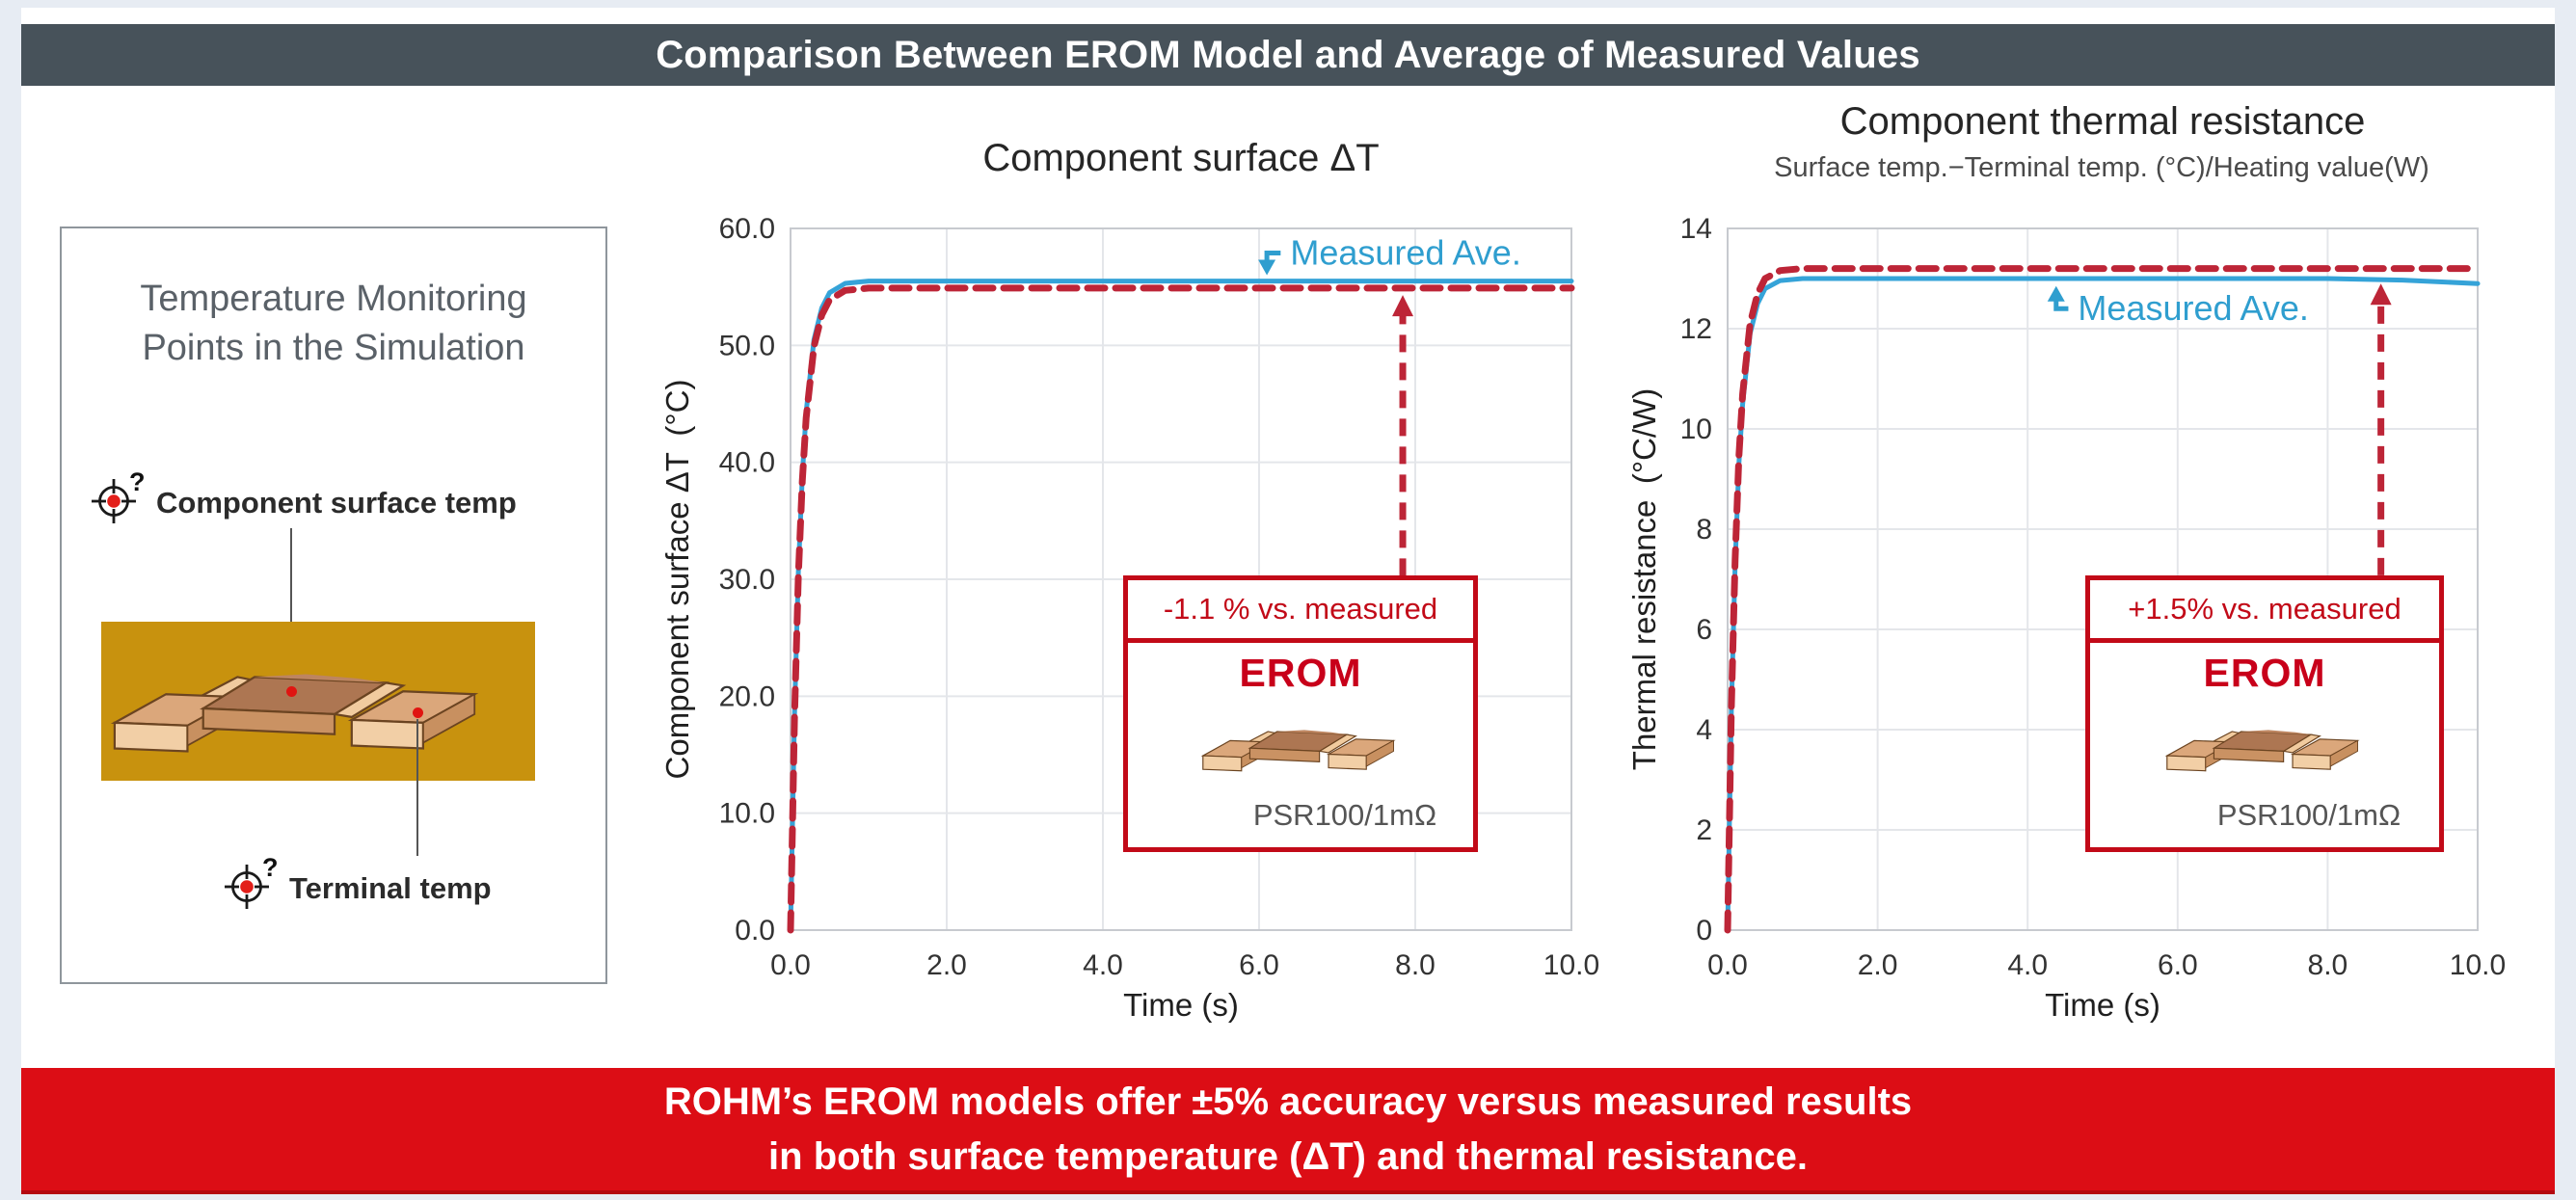 The image size is (2576, 1200). What do you see at coordinates (337, 503) in the screenshot?
I see `marker-label-surface-temp: Component surface temp` at bounding box center [337, 503].